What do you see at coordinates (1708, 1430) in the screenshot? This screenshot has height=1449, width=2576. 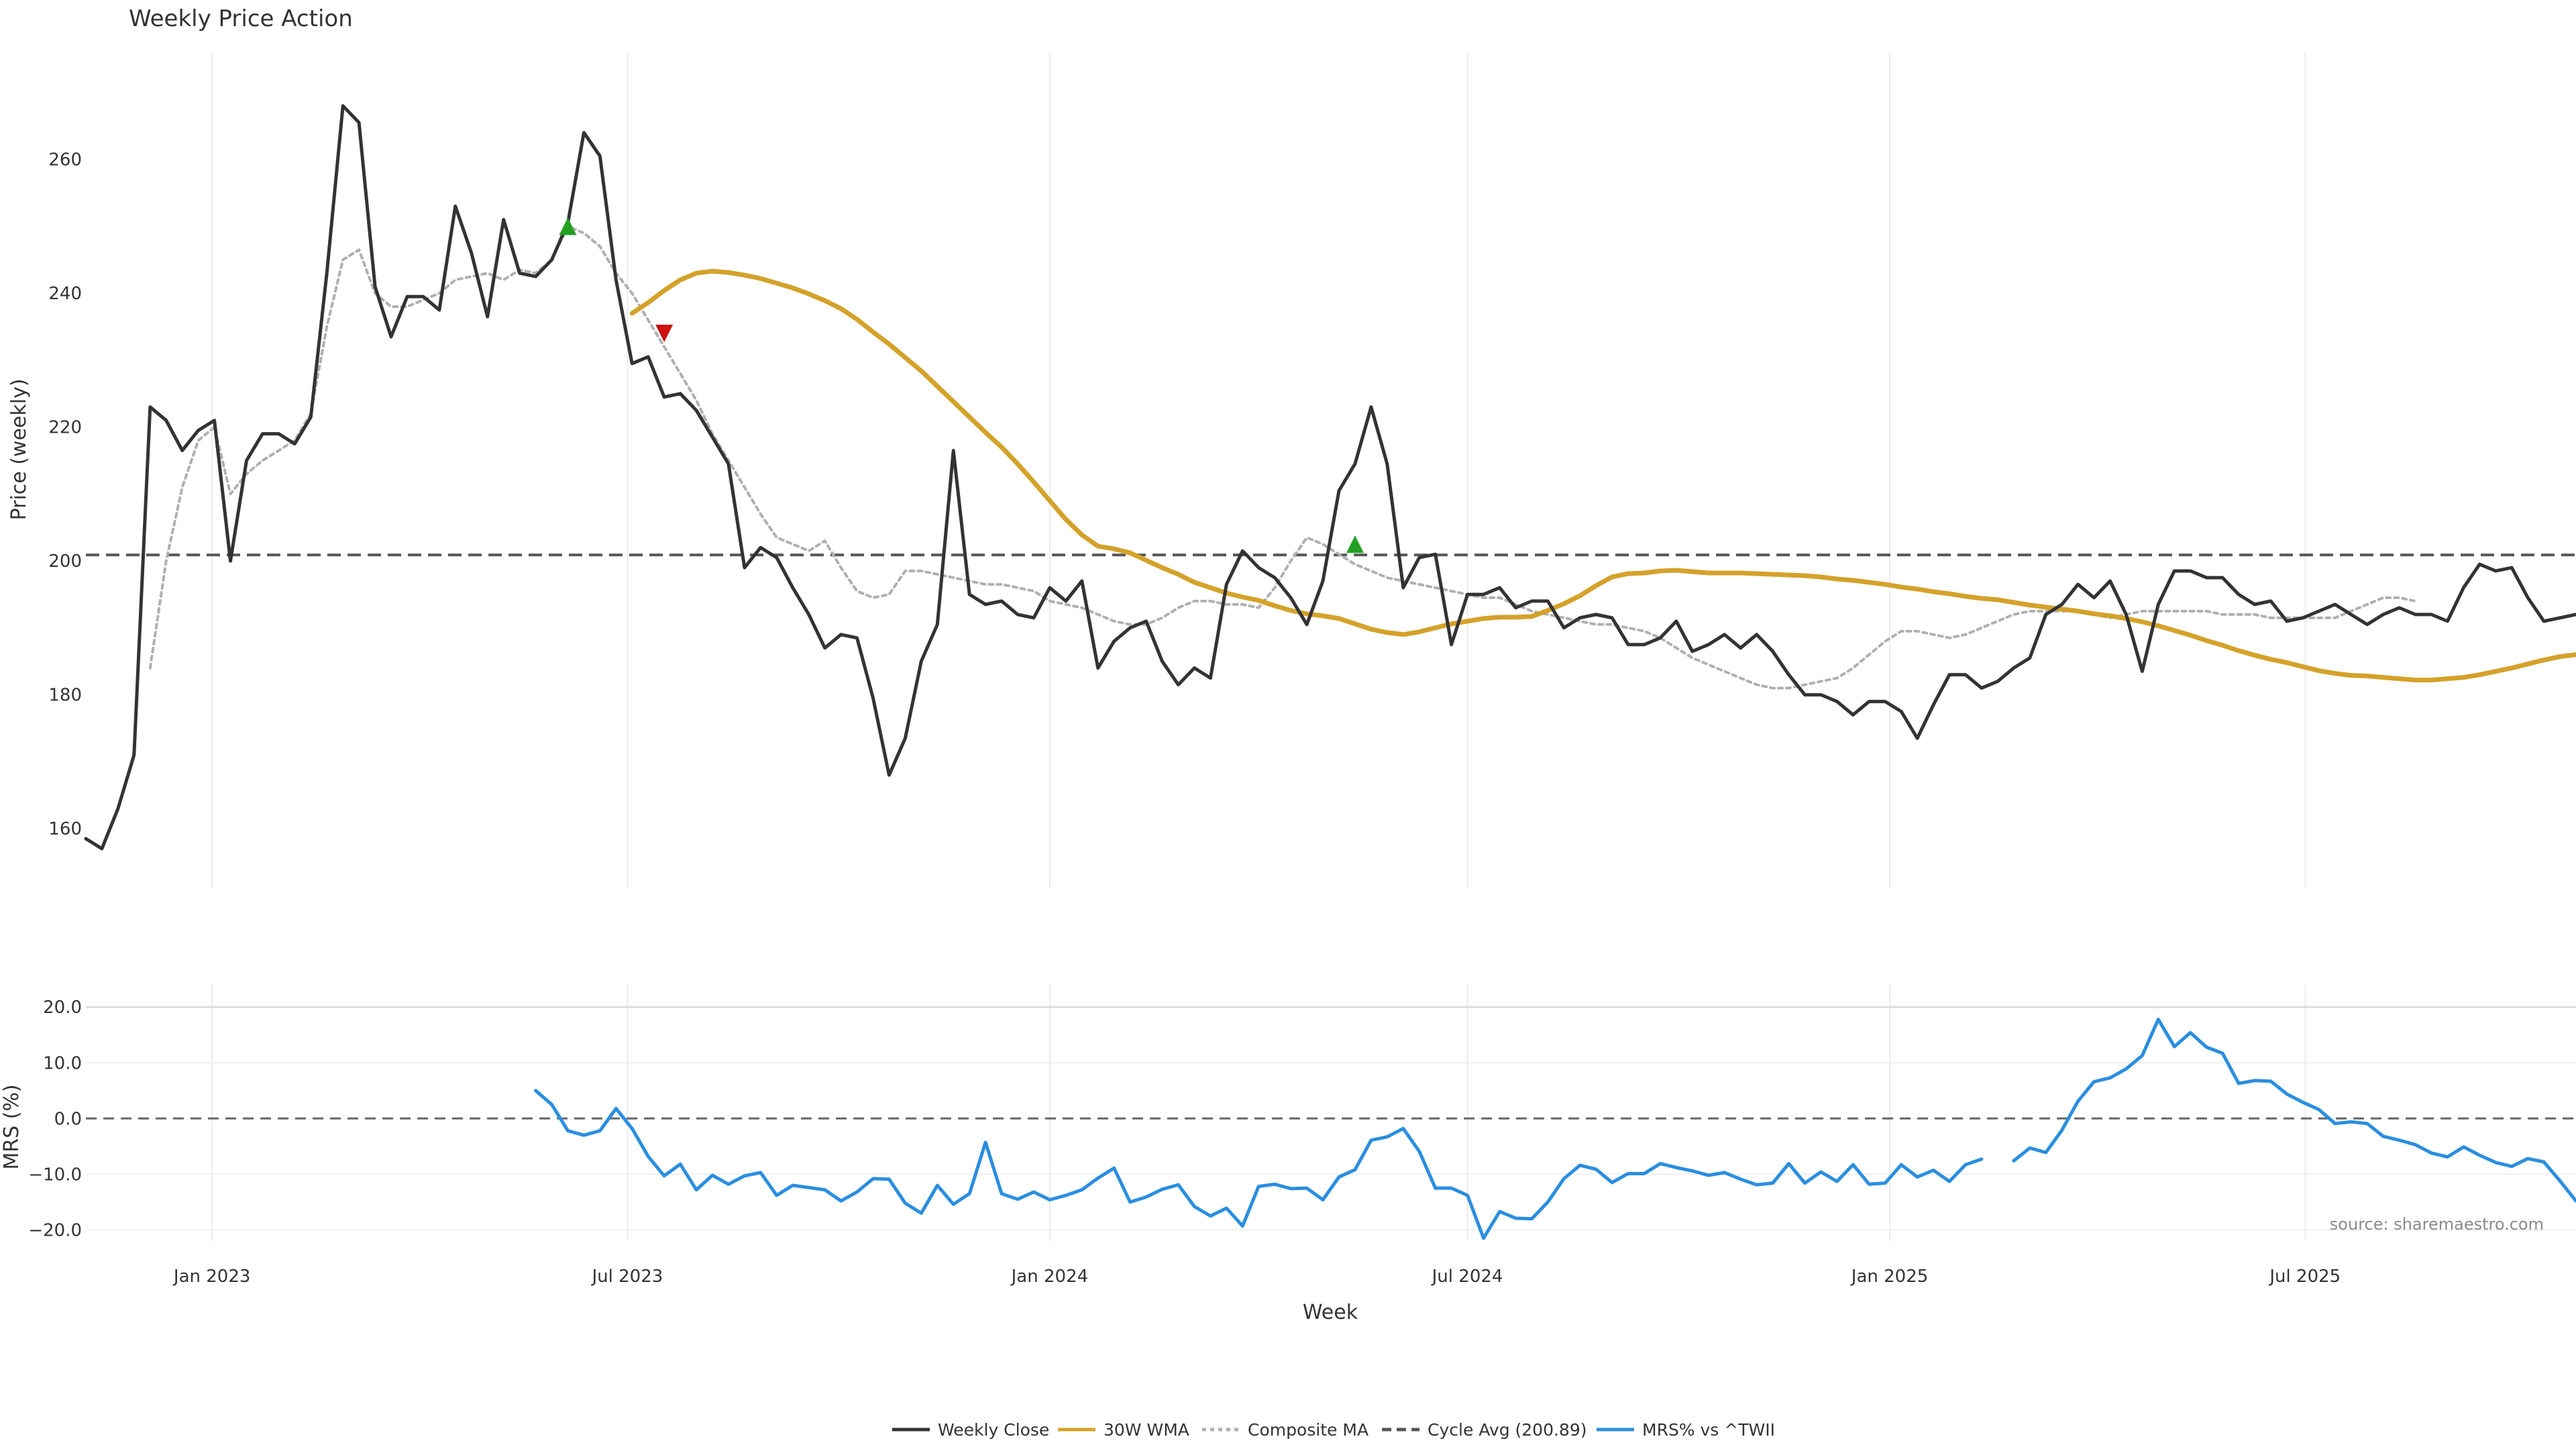 I see `legend-label: MRS% vs ^TWII` at bounding box center [1708, 1430].